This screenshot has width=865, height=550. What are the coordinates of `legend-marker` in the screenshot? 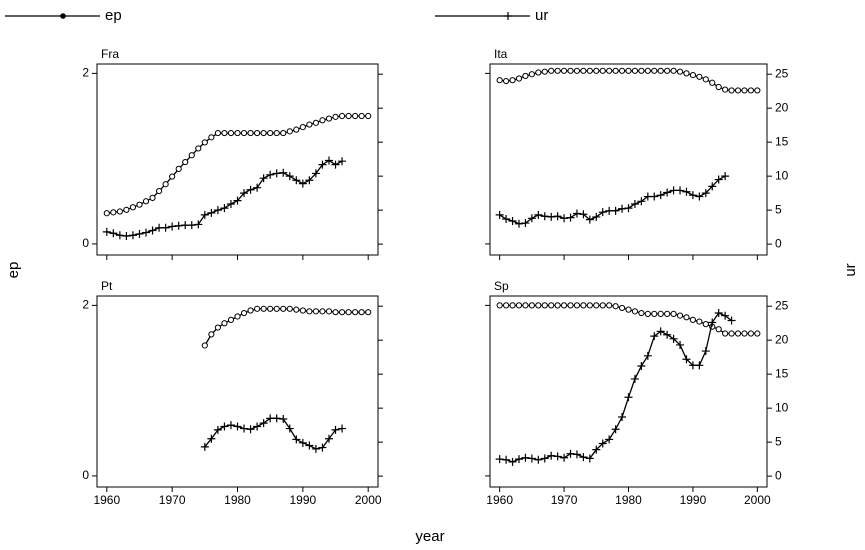 It's located at (63, 16).